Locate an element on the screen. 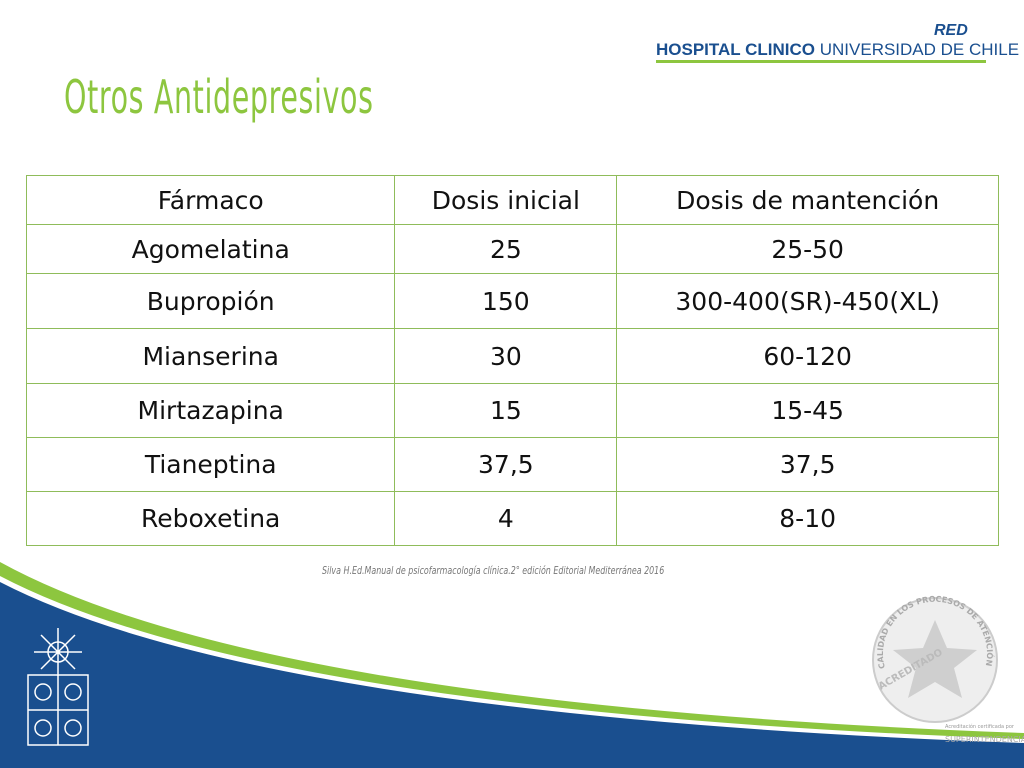 This screenshot has width=1024, height=768. table-cell: 8-10 is located at coordinates (807, 518).